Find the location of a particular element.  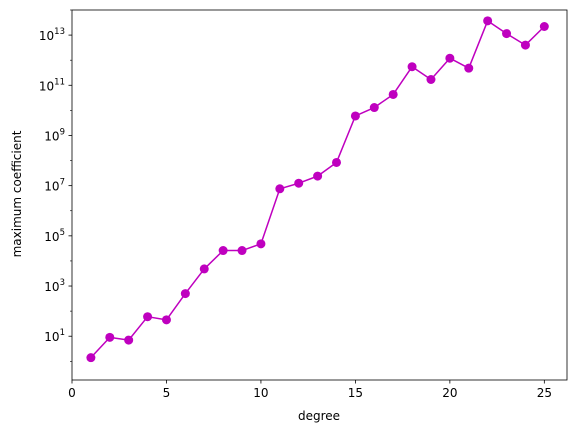

y-tick-label-exponent: 7 is located at coordinates (62, 183).